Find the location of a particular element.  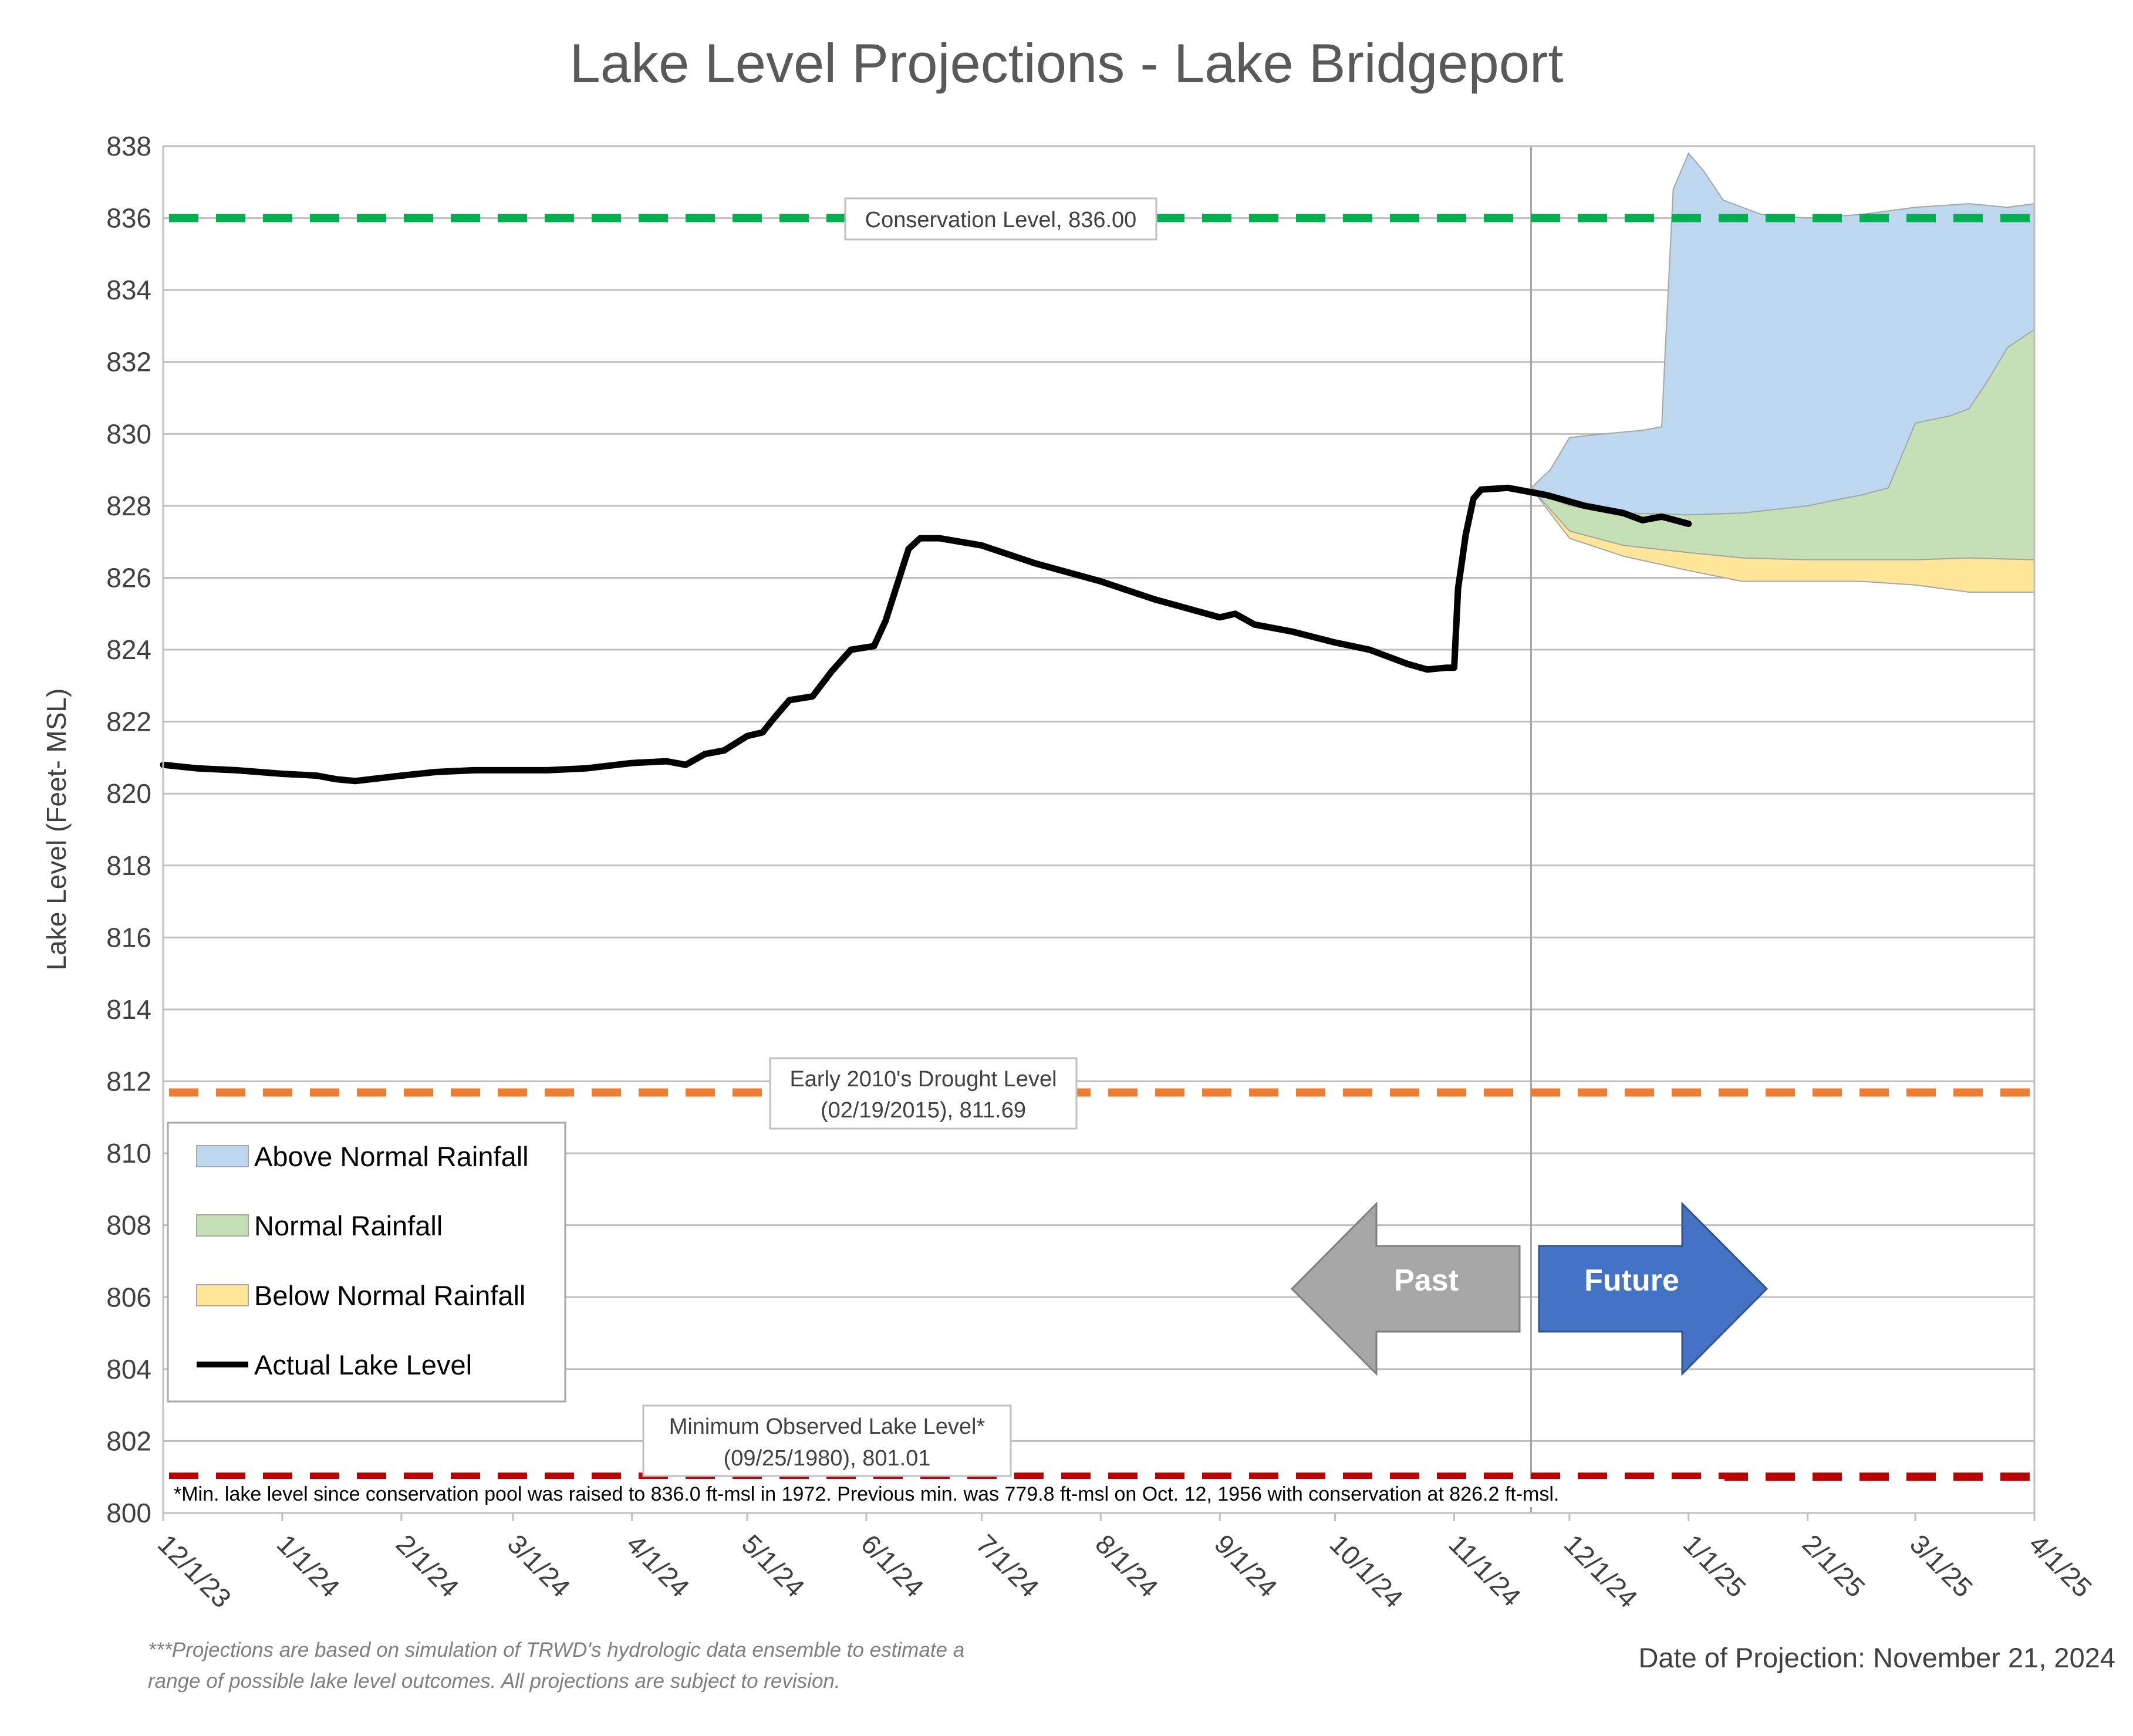

legend-label-normal: Normal Rainfall is located at coordinates (349, 1226).